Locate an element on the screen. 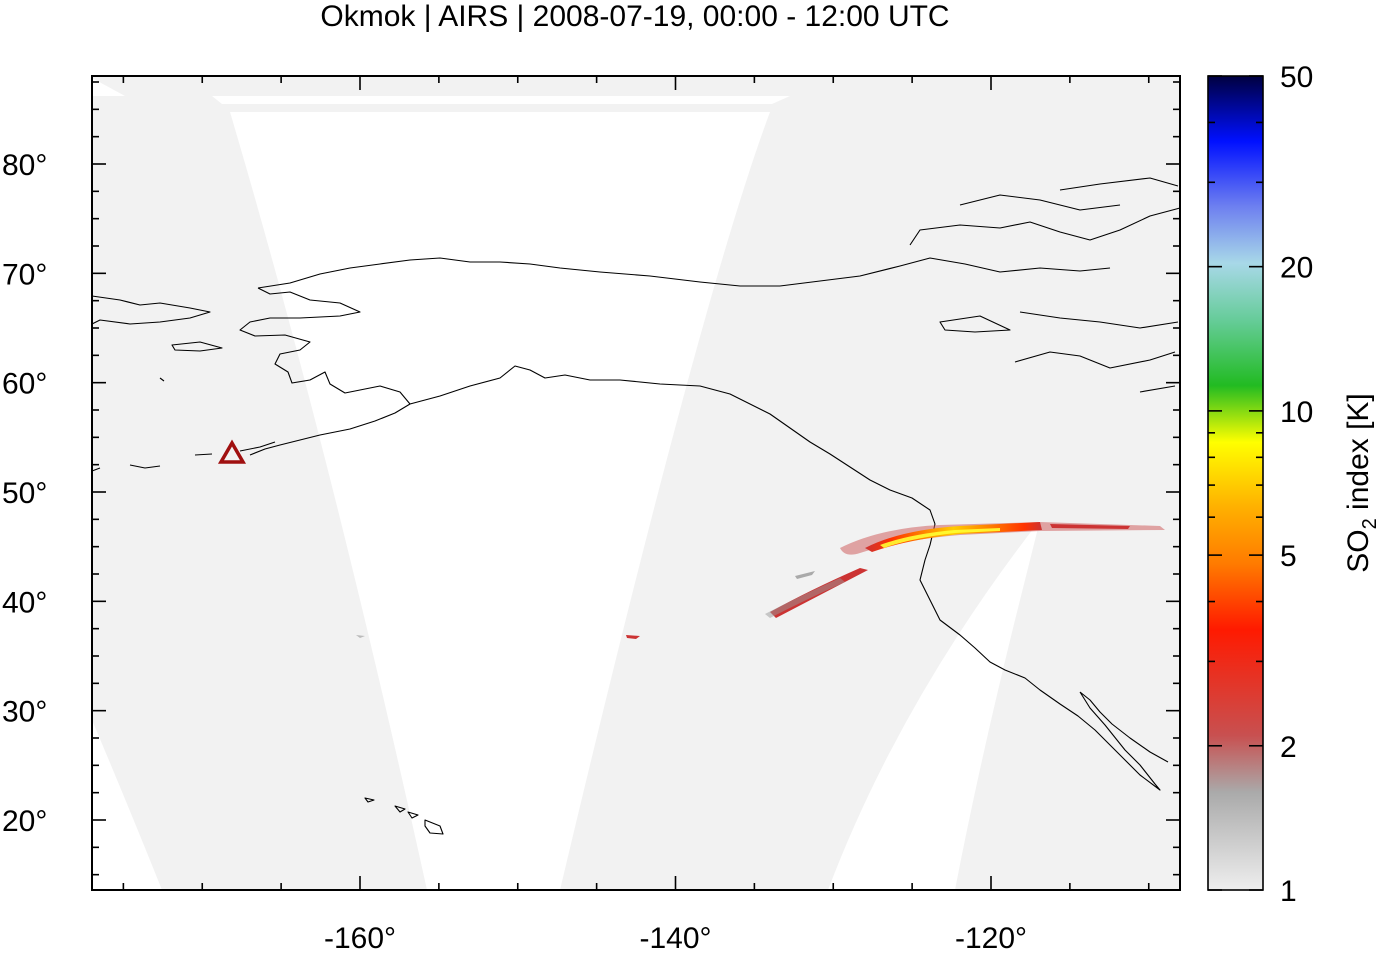 The height and width of the screenshot is (955, 1377). colorbar-tick-label: 5 is located at coordinates (1288, 556).